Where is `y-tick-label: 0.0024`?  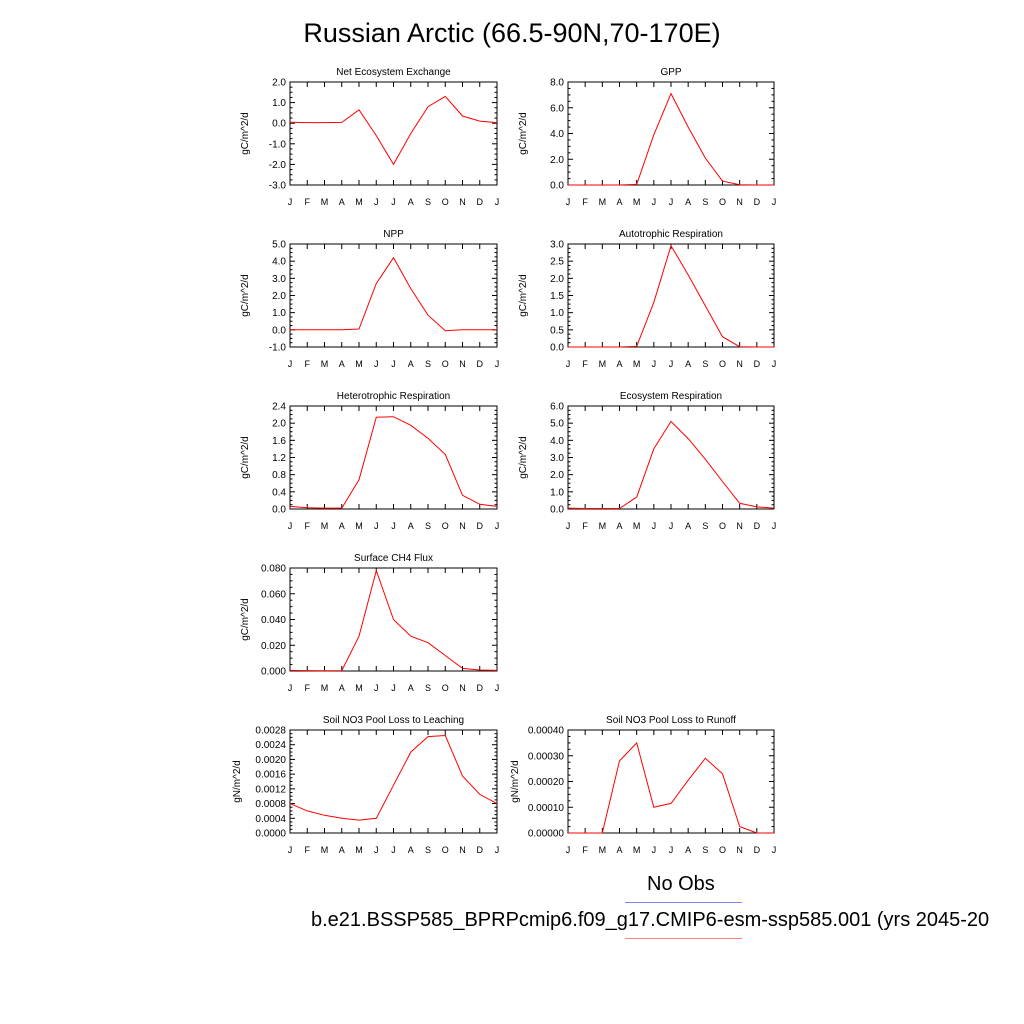
y-tick-label: 0.0024 is located at coordinates (270, 745).